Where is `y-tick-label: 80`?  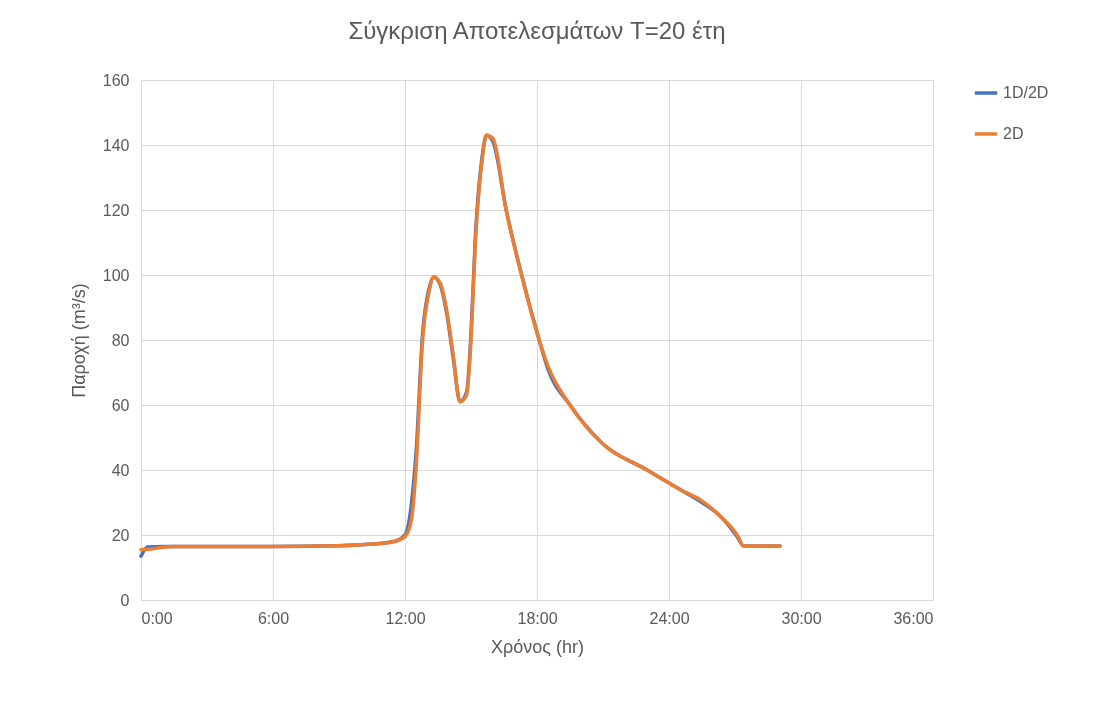 y-tick-label: 80 is located at coordinates (120, 340).